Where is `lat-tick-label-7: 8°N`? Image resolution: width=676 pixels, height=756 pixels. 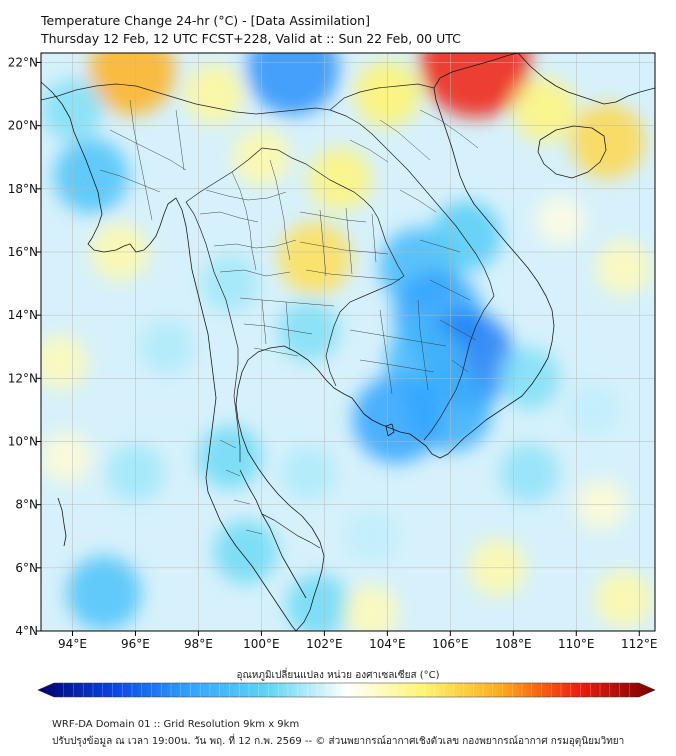 lat-tick-label-7: 8°N is located at coordinates (26, 505).